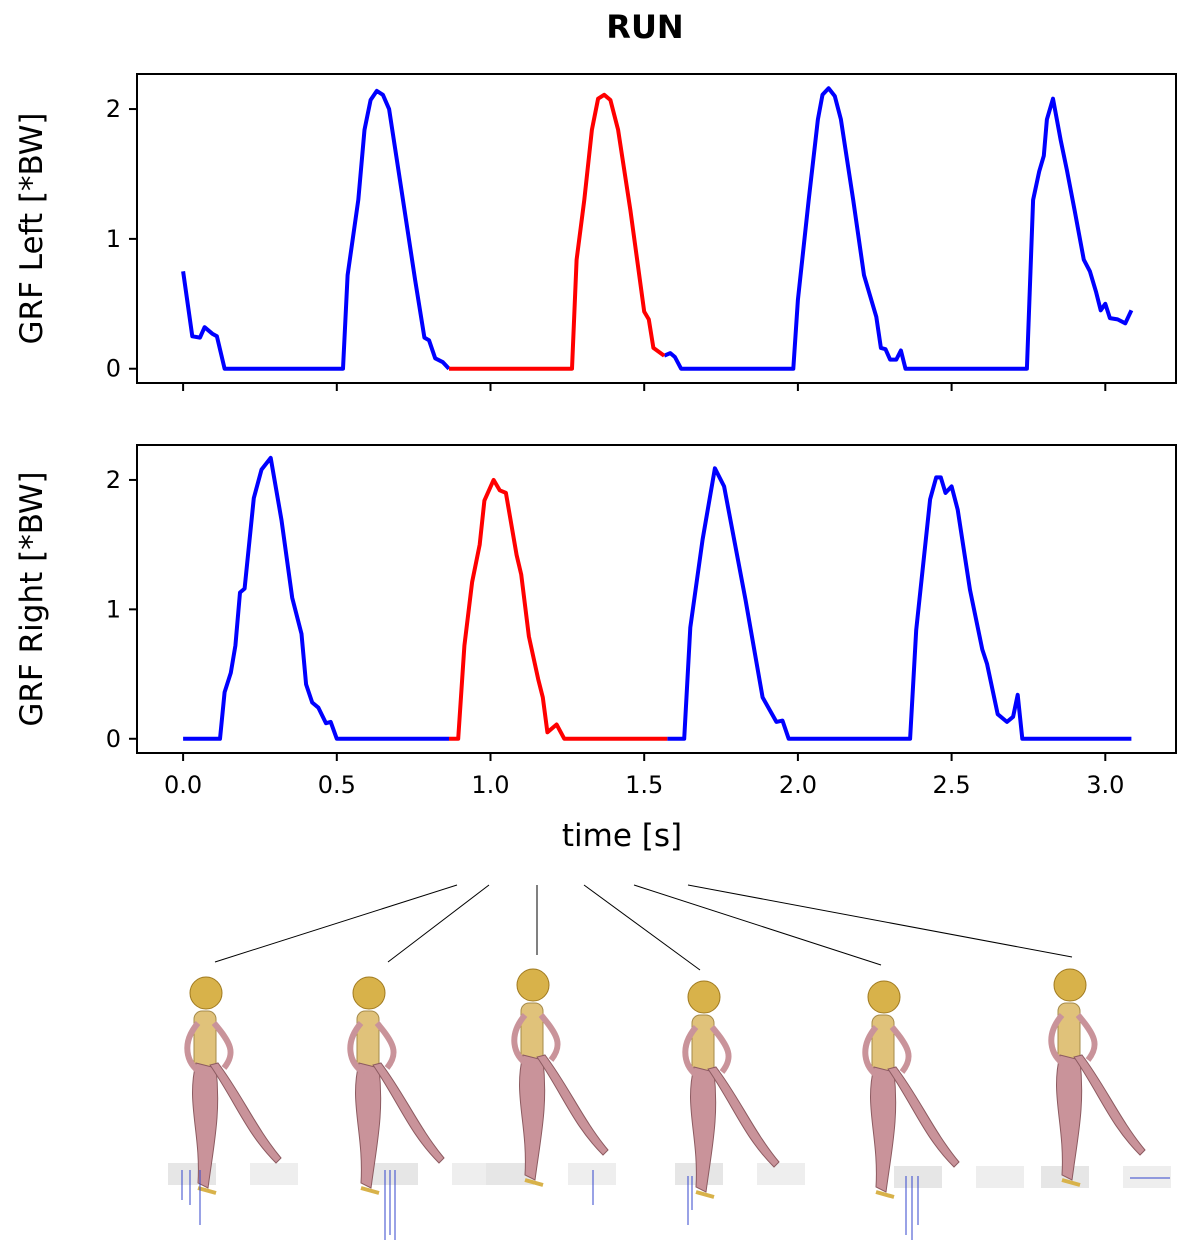  What do you see at coordinates (32, 229) in the screenshot?
I see `y-axis-label: GRF Left [*BW]` at bounding box center [32, 229].